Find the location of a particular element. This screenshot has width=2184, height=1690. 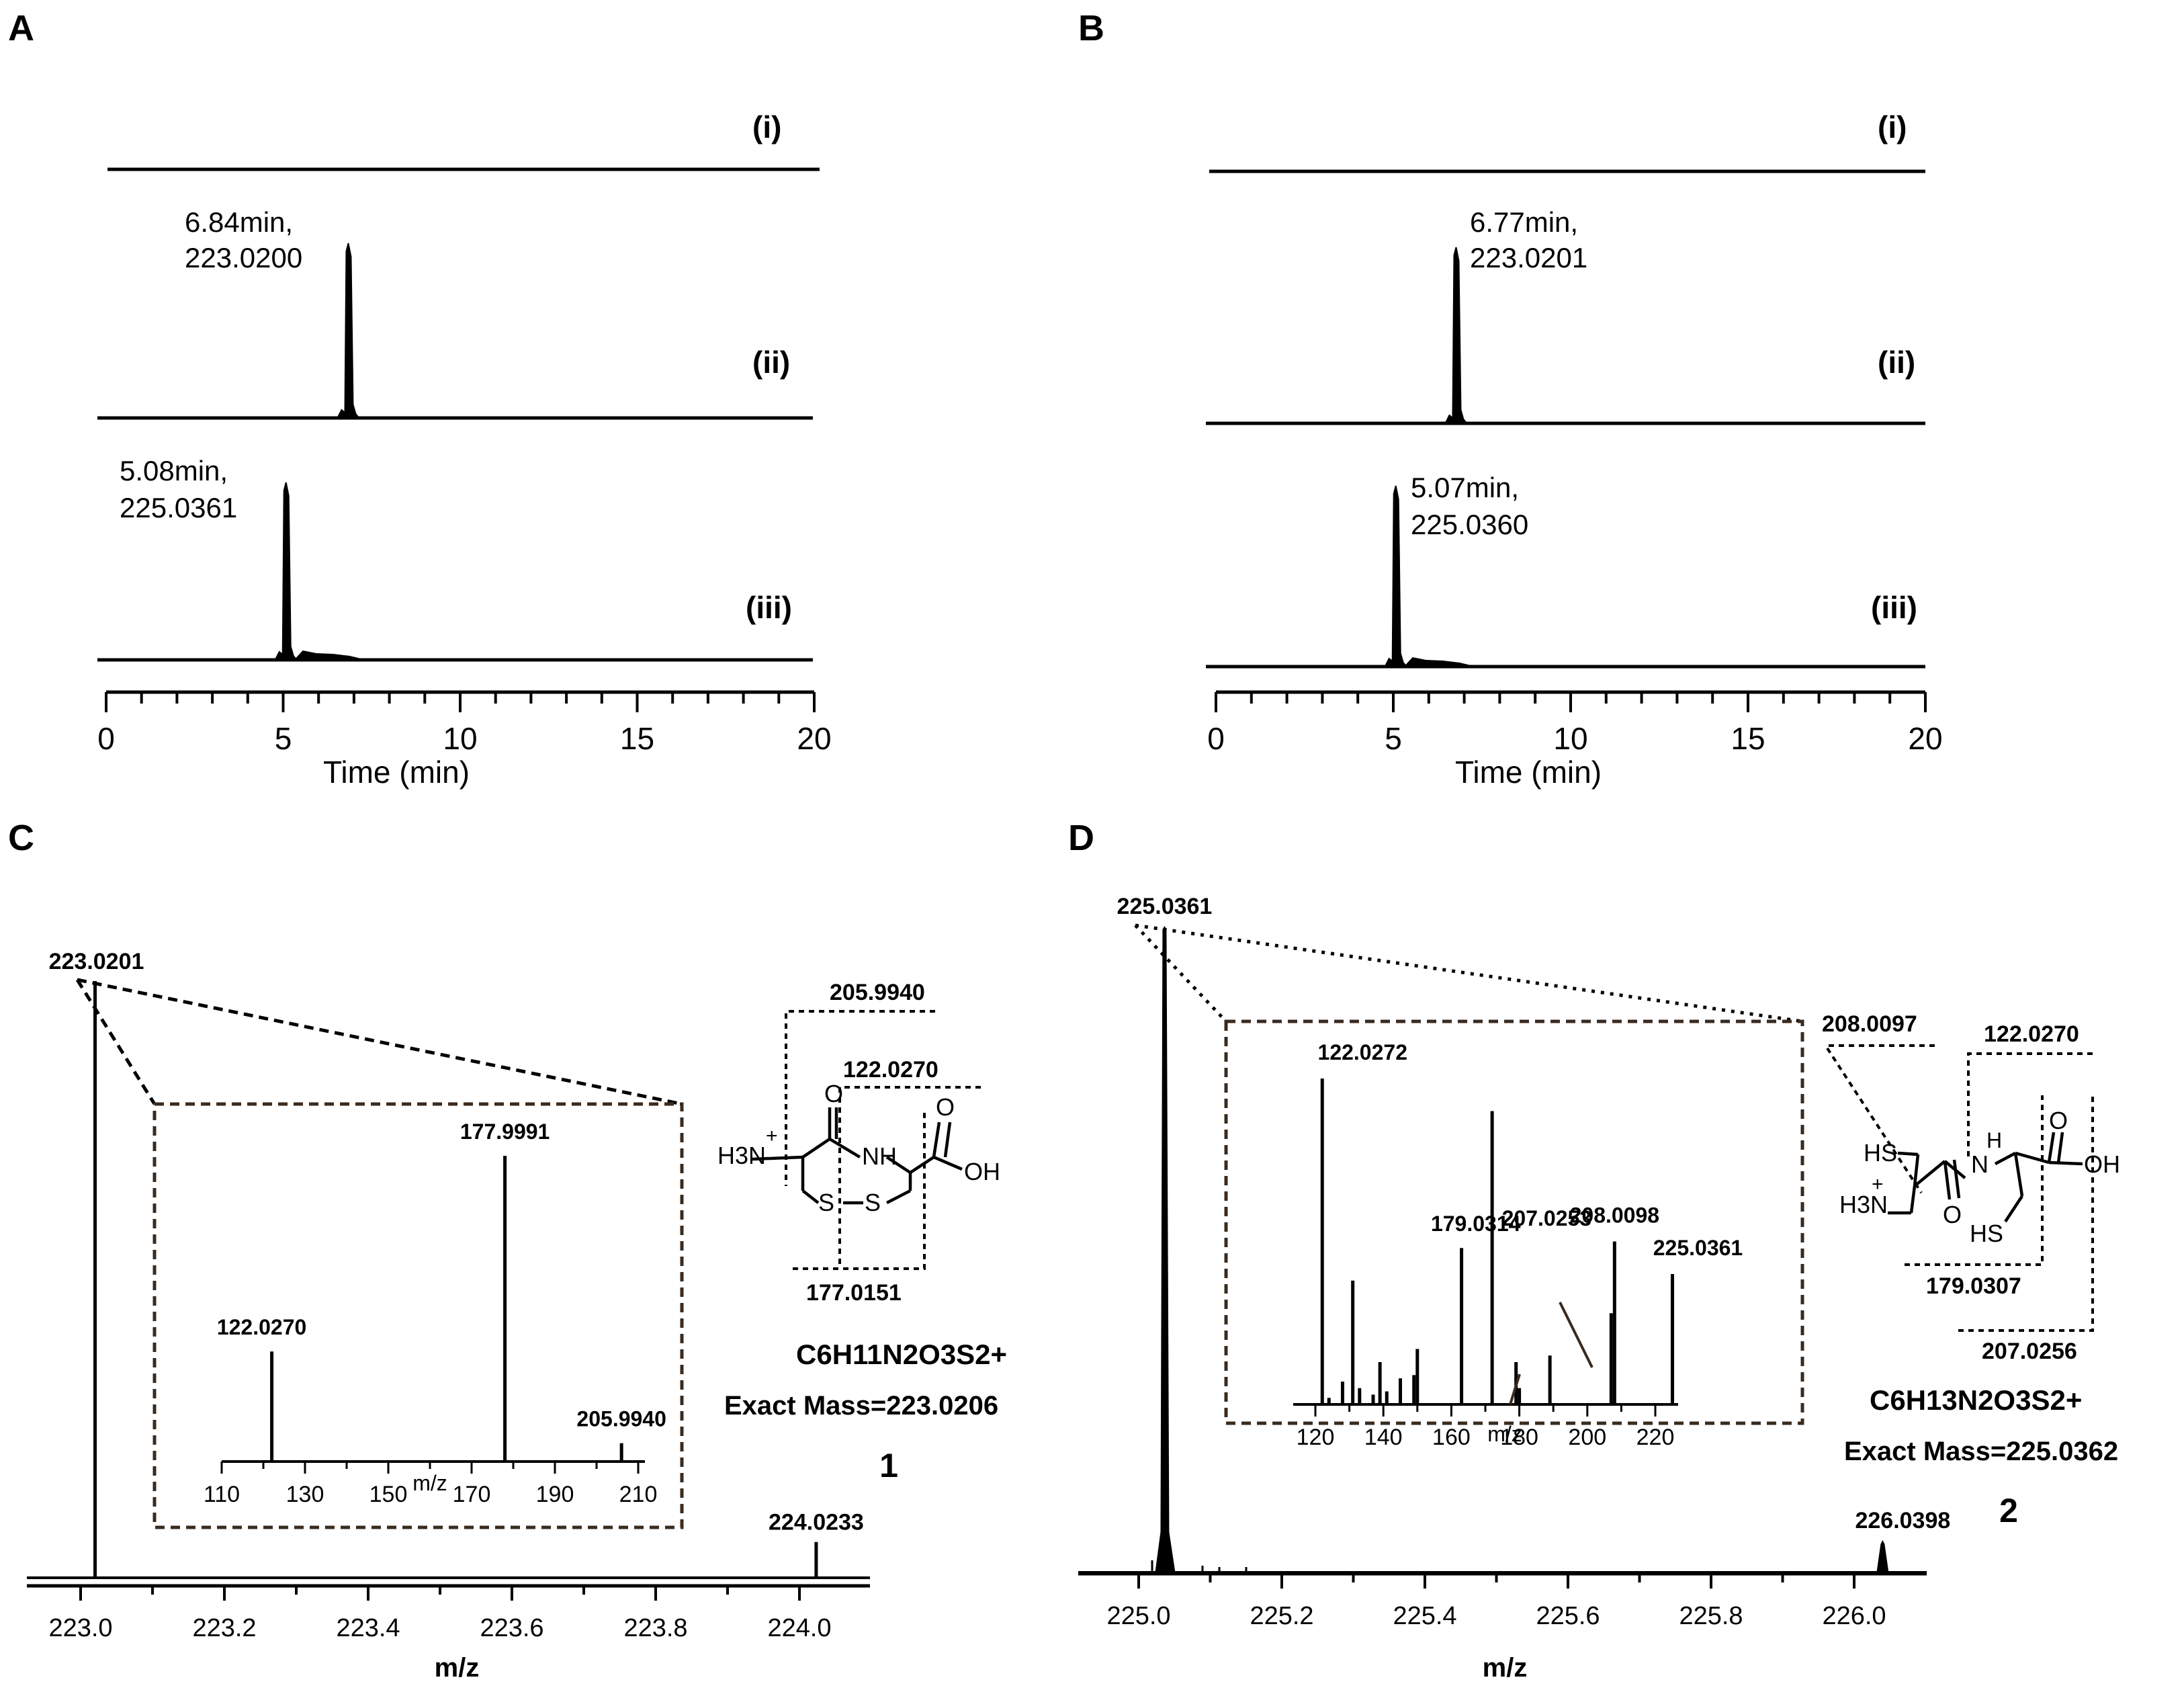

atom-h3n: H3N is located at coordinates (1864, 1204).